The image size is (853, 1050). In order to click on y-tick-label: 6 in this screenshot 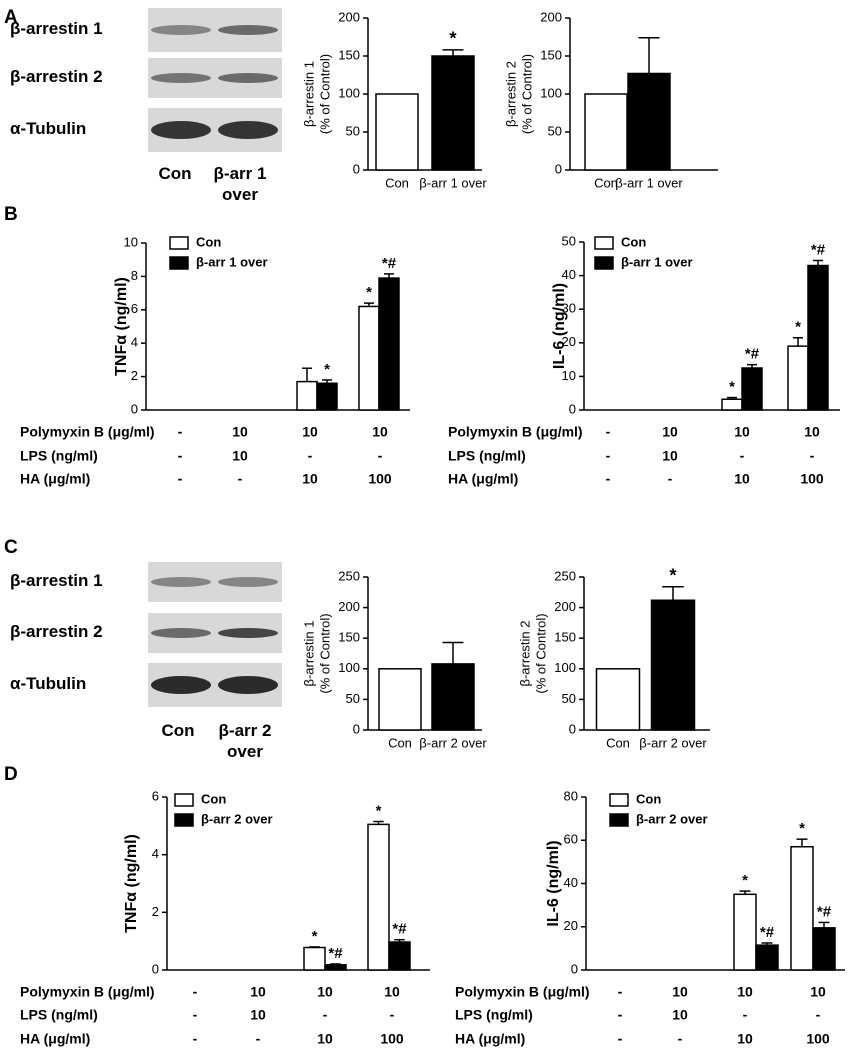, I will do `click(155, 795)`.